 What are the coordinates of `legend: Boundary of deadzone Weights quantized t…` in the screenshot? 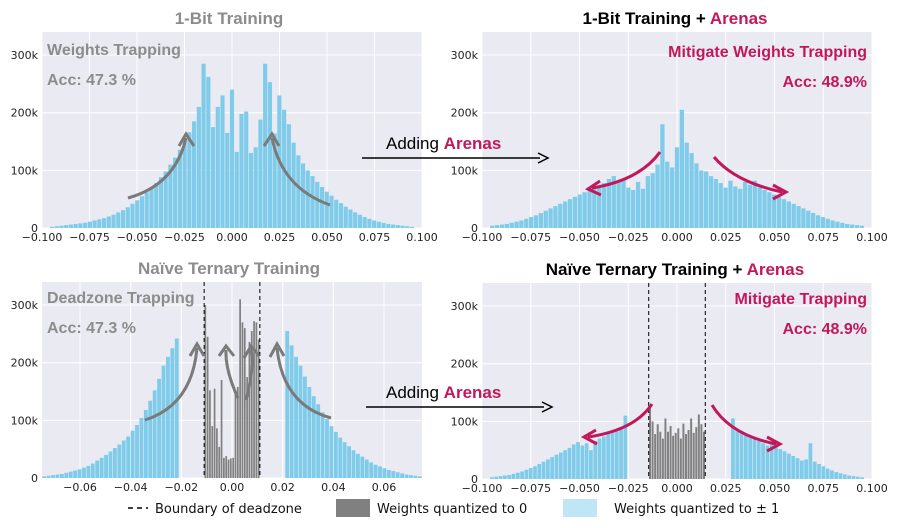 It's located at (453, 508).